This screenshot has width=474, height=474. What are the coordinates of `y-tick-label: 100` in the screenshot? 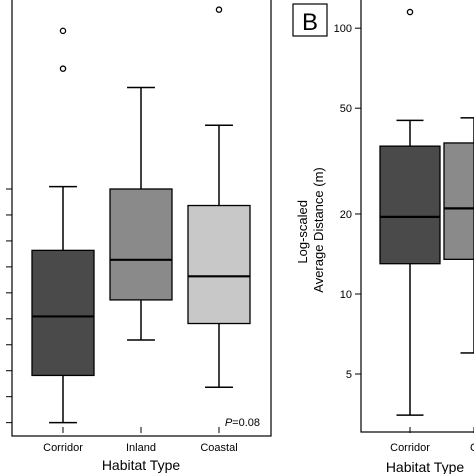 It's located at (343, 29).